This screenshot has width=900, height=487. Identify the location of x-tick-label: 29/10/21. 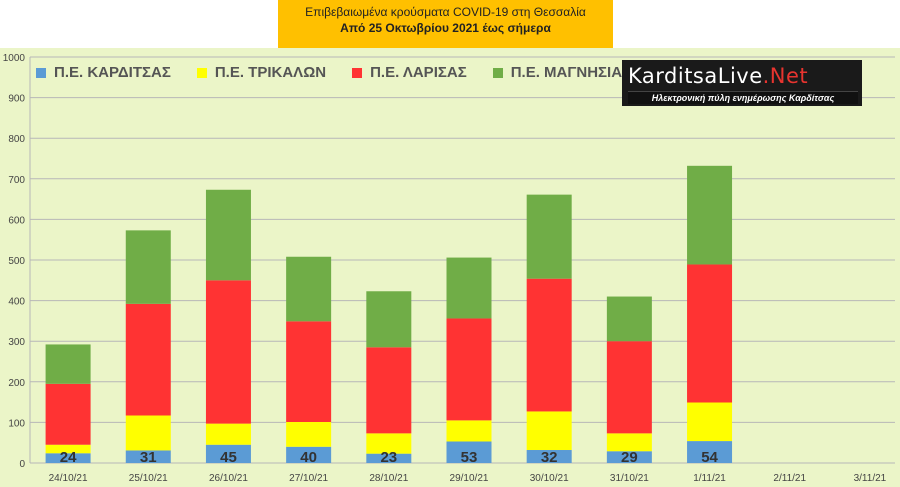
(469, 478).